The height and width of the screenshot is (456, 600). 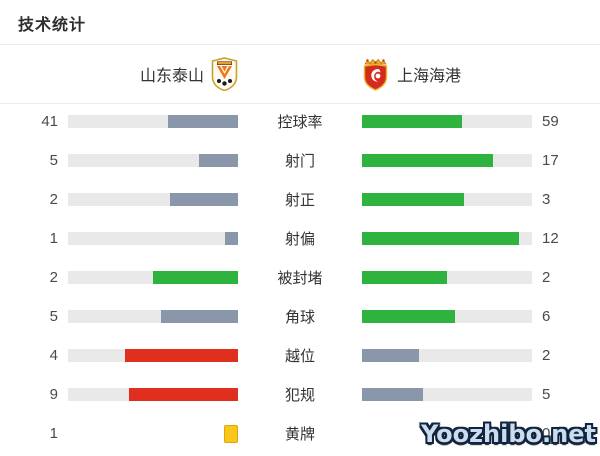 What do you see at coordinates (300, 74) in the screenshot?
I see `team-header: 山东泰山` at bounding box center [300, 74].